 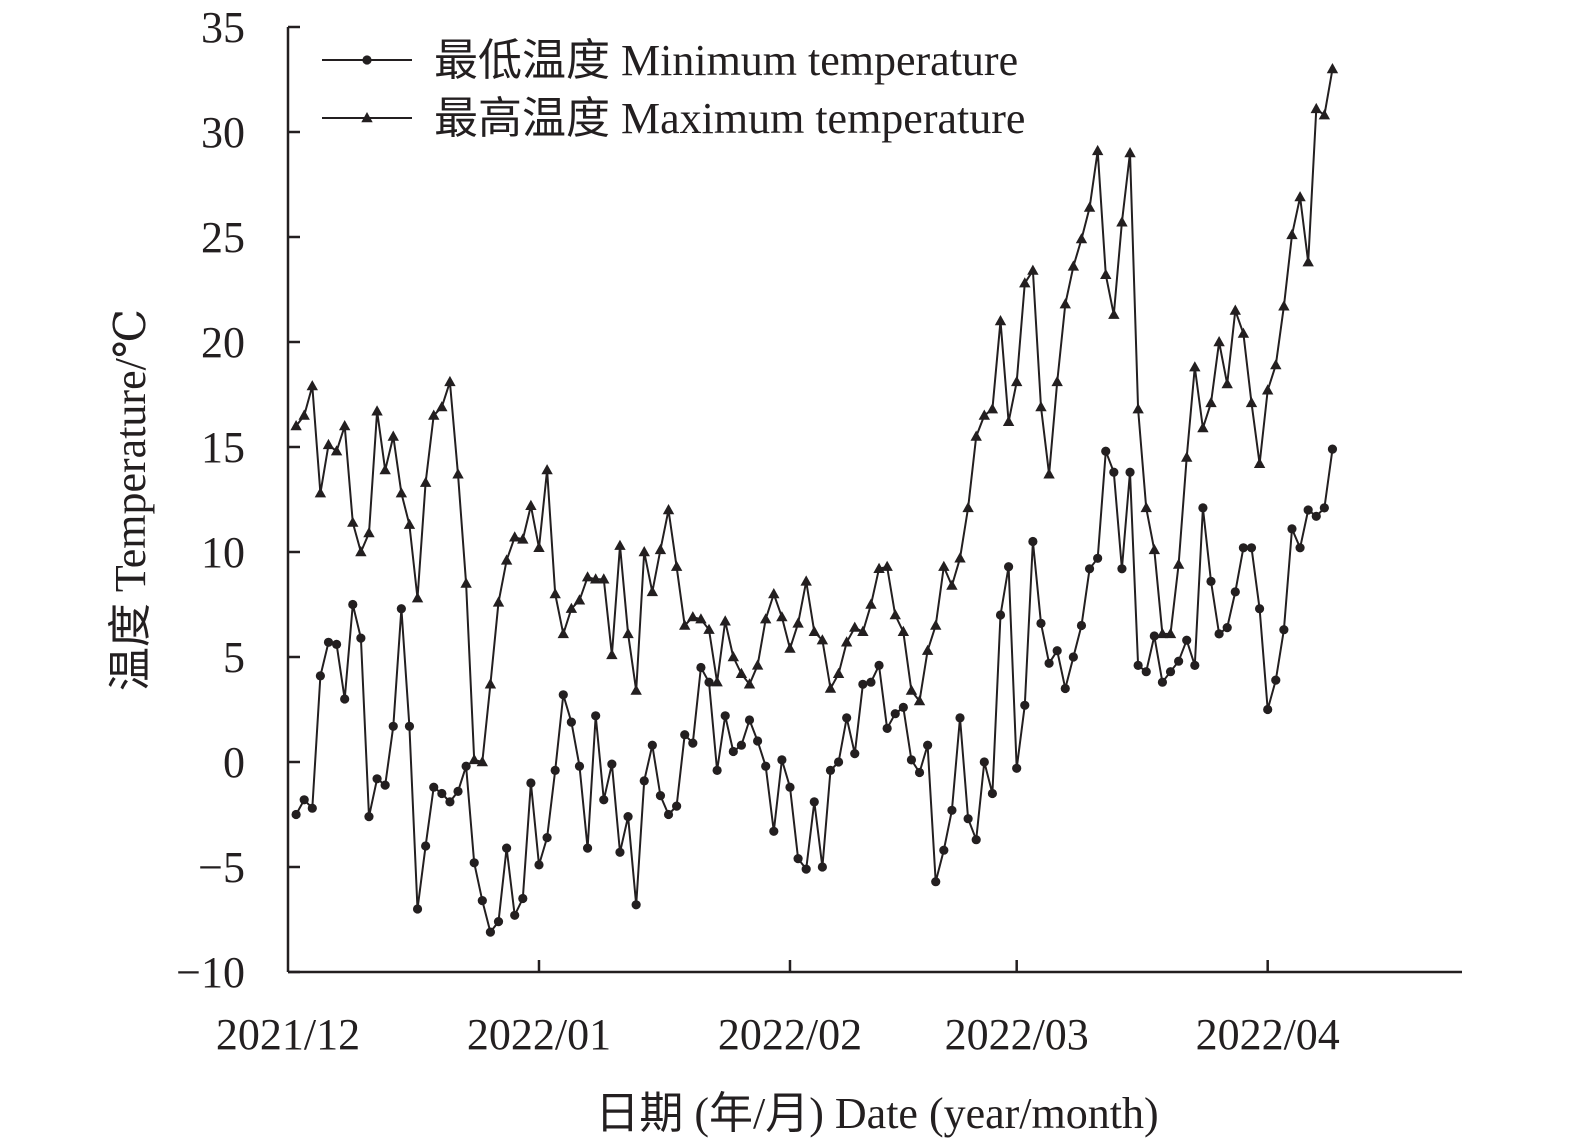 I want to click on x-tick-label: 2022/03, so click(x=1017, y=1034).